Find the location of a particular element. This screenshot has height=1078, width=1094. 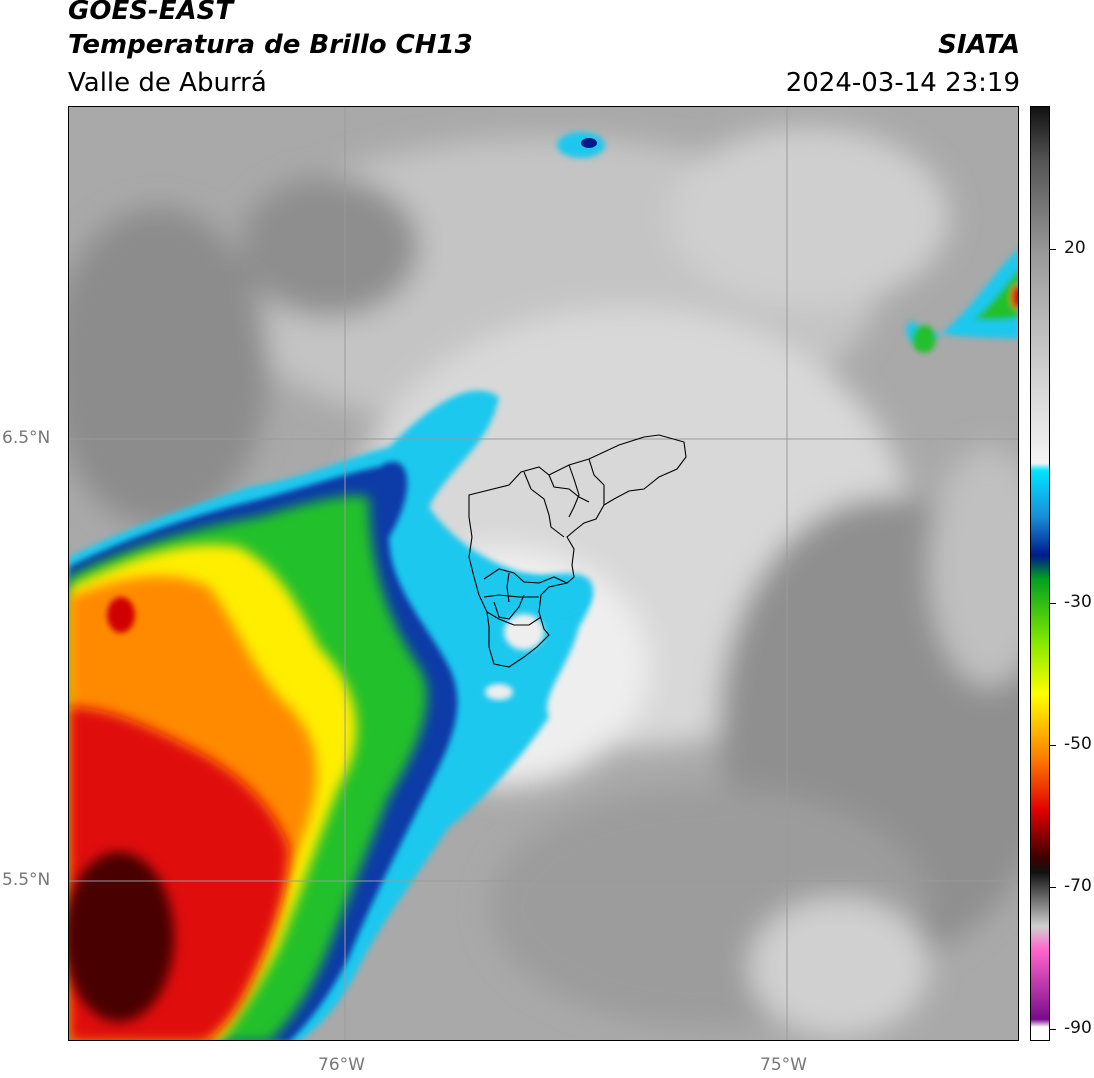

lat-label-5-5: 5.5°N is located at coordinates (26, 880).